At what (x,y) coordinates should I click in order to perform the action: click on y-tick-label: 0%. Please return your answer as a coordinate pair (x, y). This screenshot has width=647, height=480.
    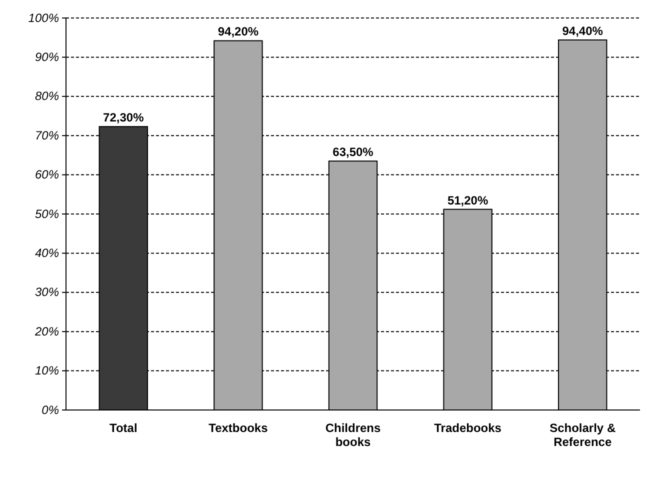
    Looking at the image, I should click on (51, 409).